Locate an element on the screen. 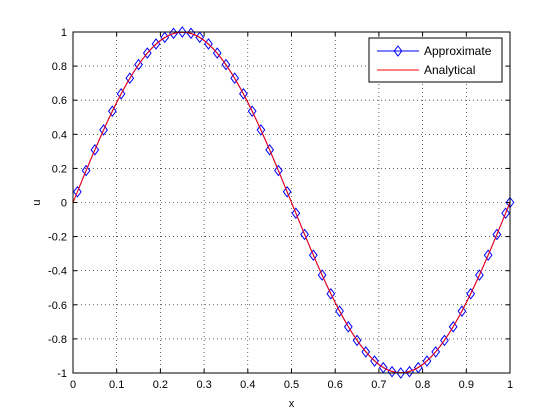 The image size is (560, 420). y-tick-label: 0.8 is located at coordinates (59, 67).